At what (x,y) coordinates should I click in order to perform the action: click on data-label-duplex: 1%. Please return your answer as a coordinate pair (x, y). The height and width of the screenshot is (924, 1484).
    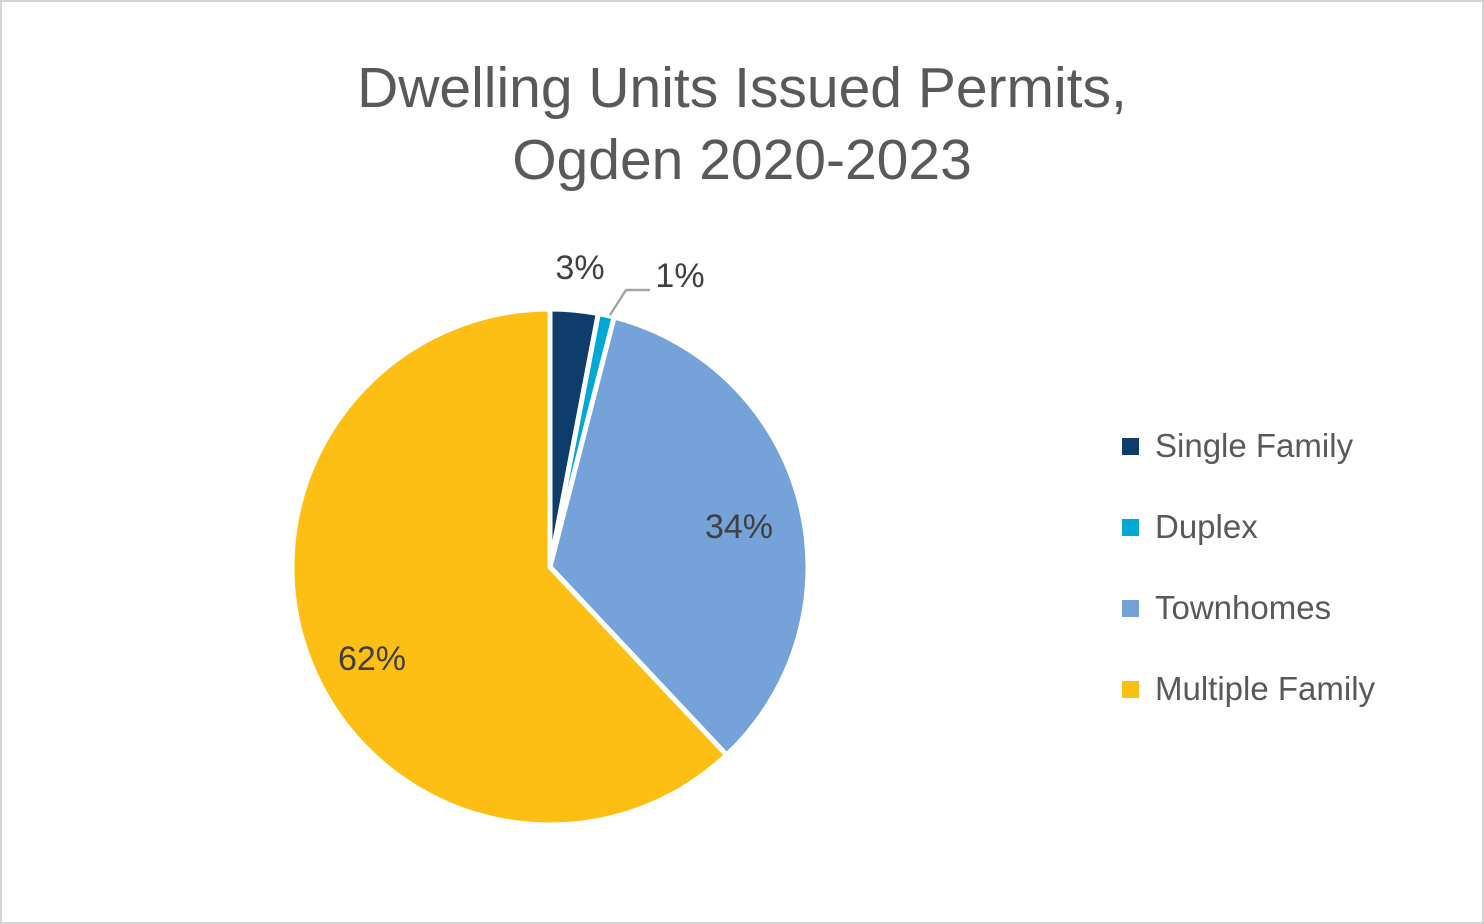
    Looking at the image, I should click on (679, 276).